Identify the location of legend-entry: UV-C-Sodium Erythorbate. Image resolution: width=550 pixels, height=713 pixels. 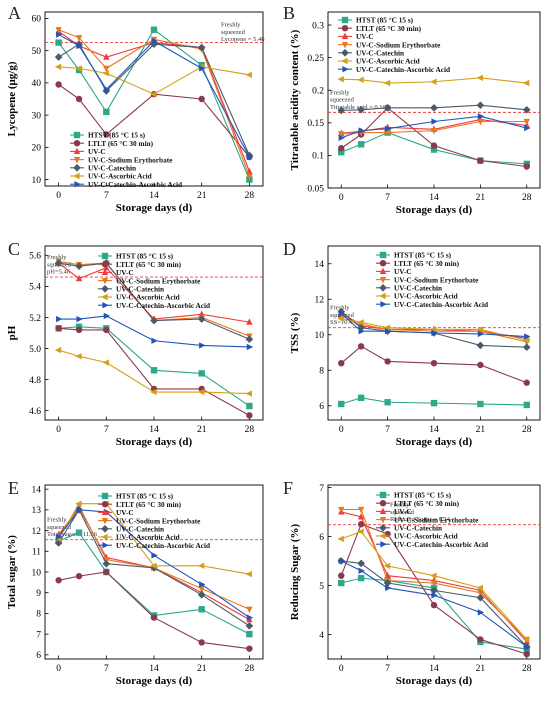
(398, 44).